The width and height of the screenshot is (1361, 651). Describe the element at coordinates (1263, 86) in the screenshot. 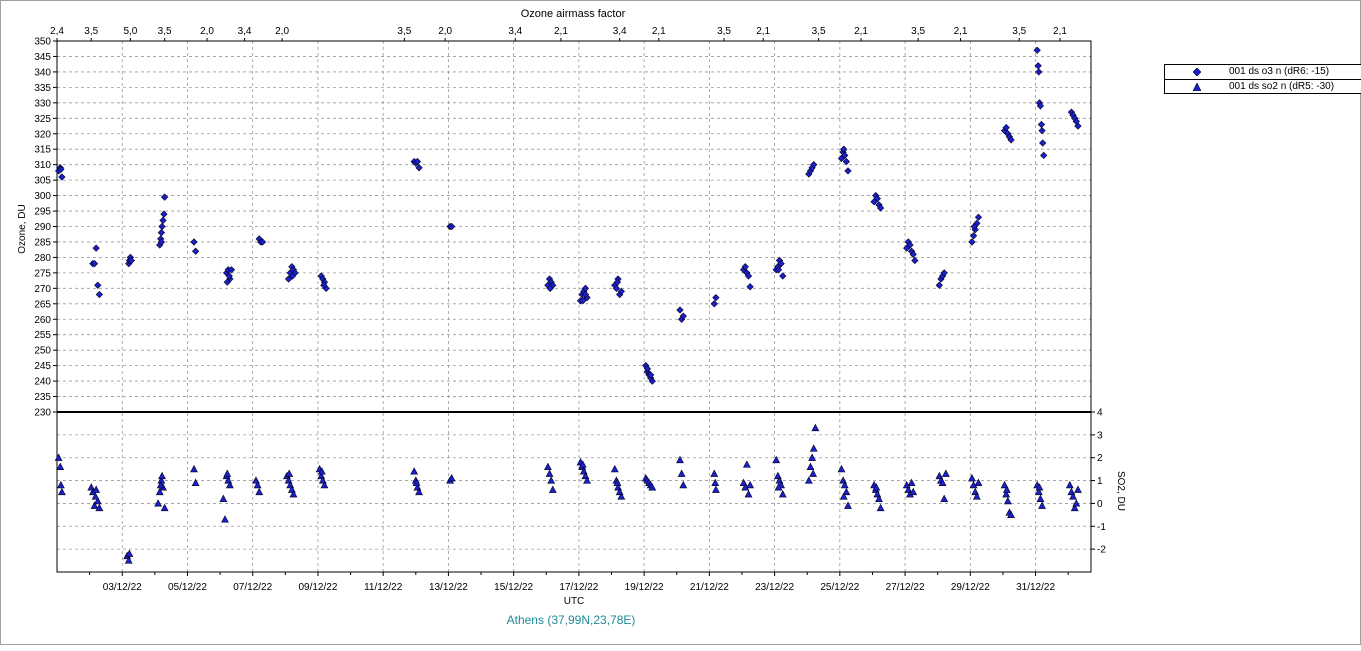

I see `legend-item-so2: 001 ds so2 n (dR5: -30)` at that location.